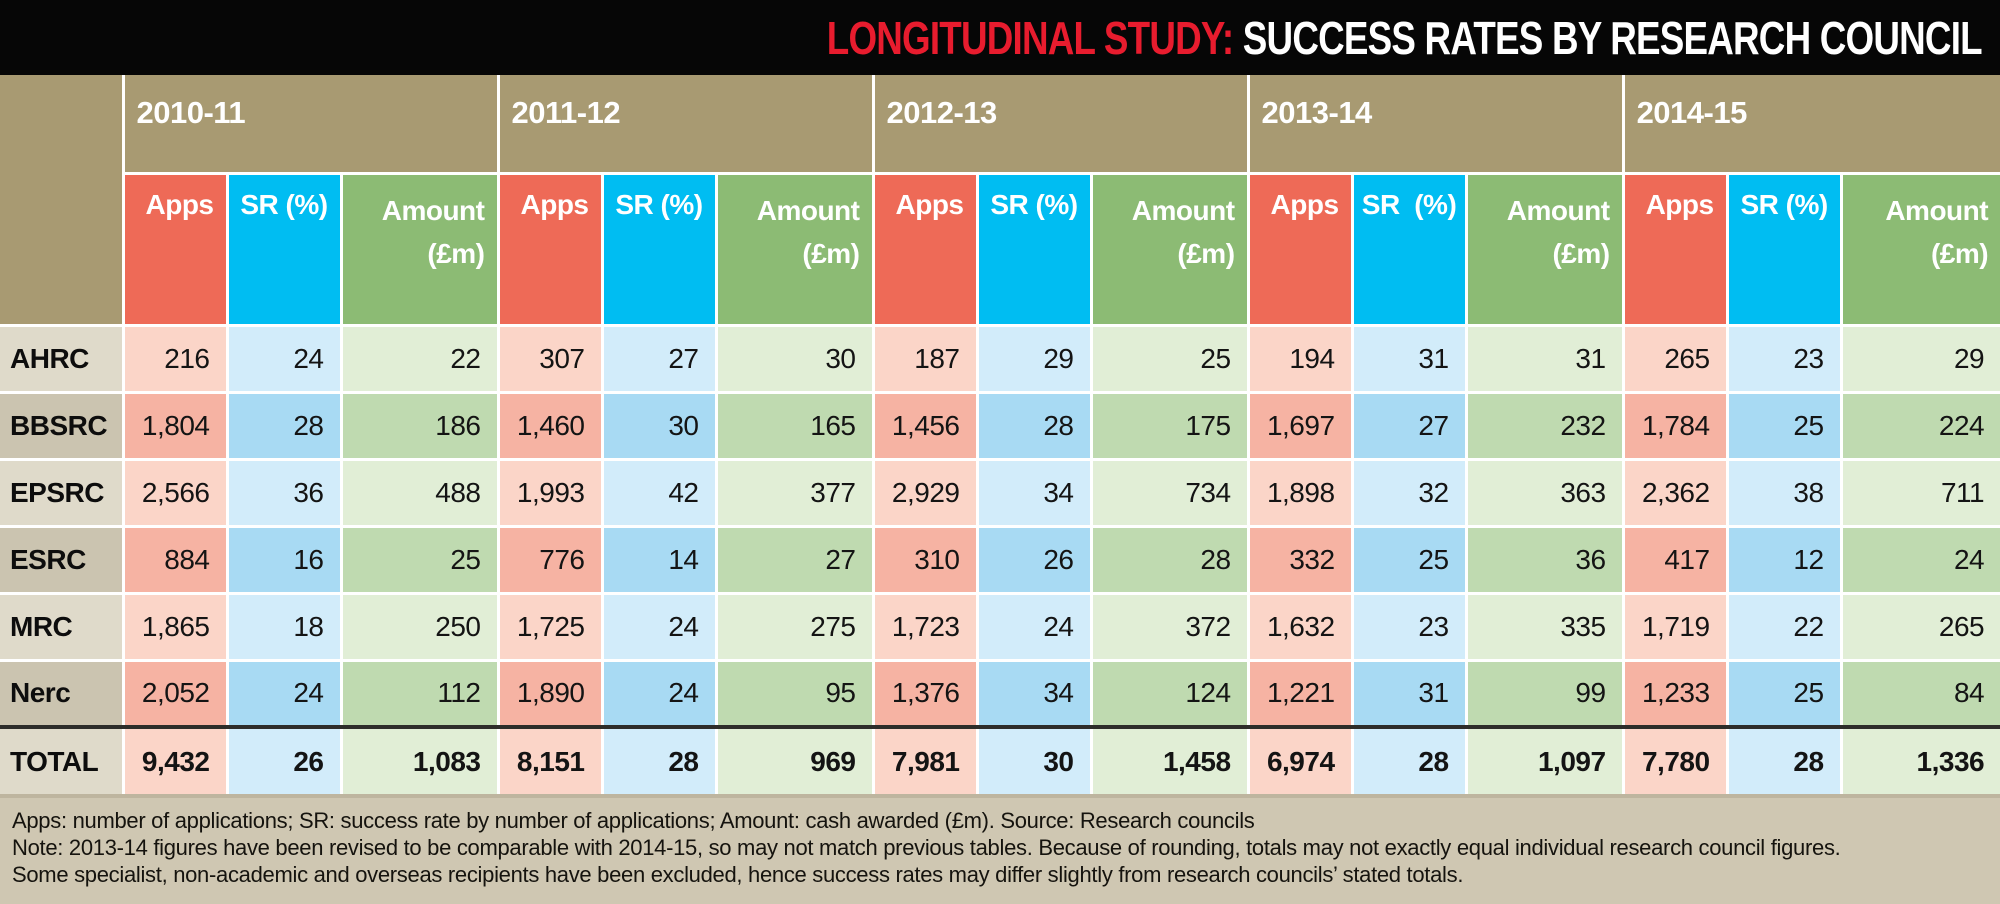  Describe the element at coordinates (1169, 425) in the screenshot. I see `data-cell: 175` at that location.